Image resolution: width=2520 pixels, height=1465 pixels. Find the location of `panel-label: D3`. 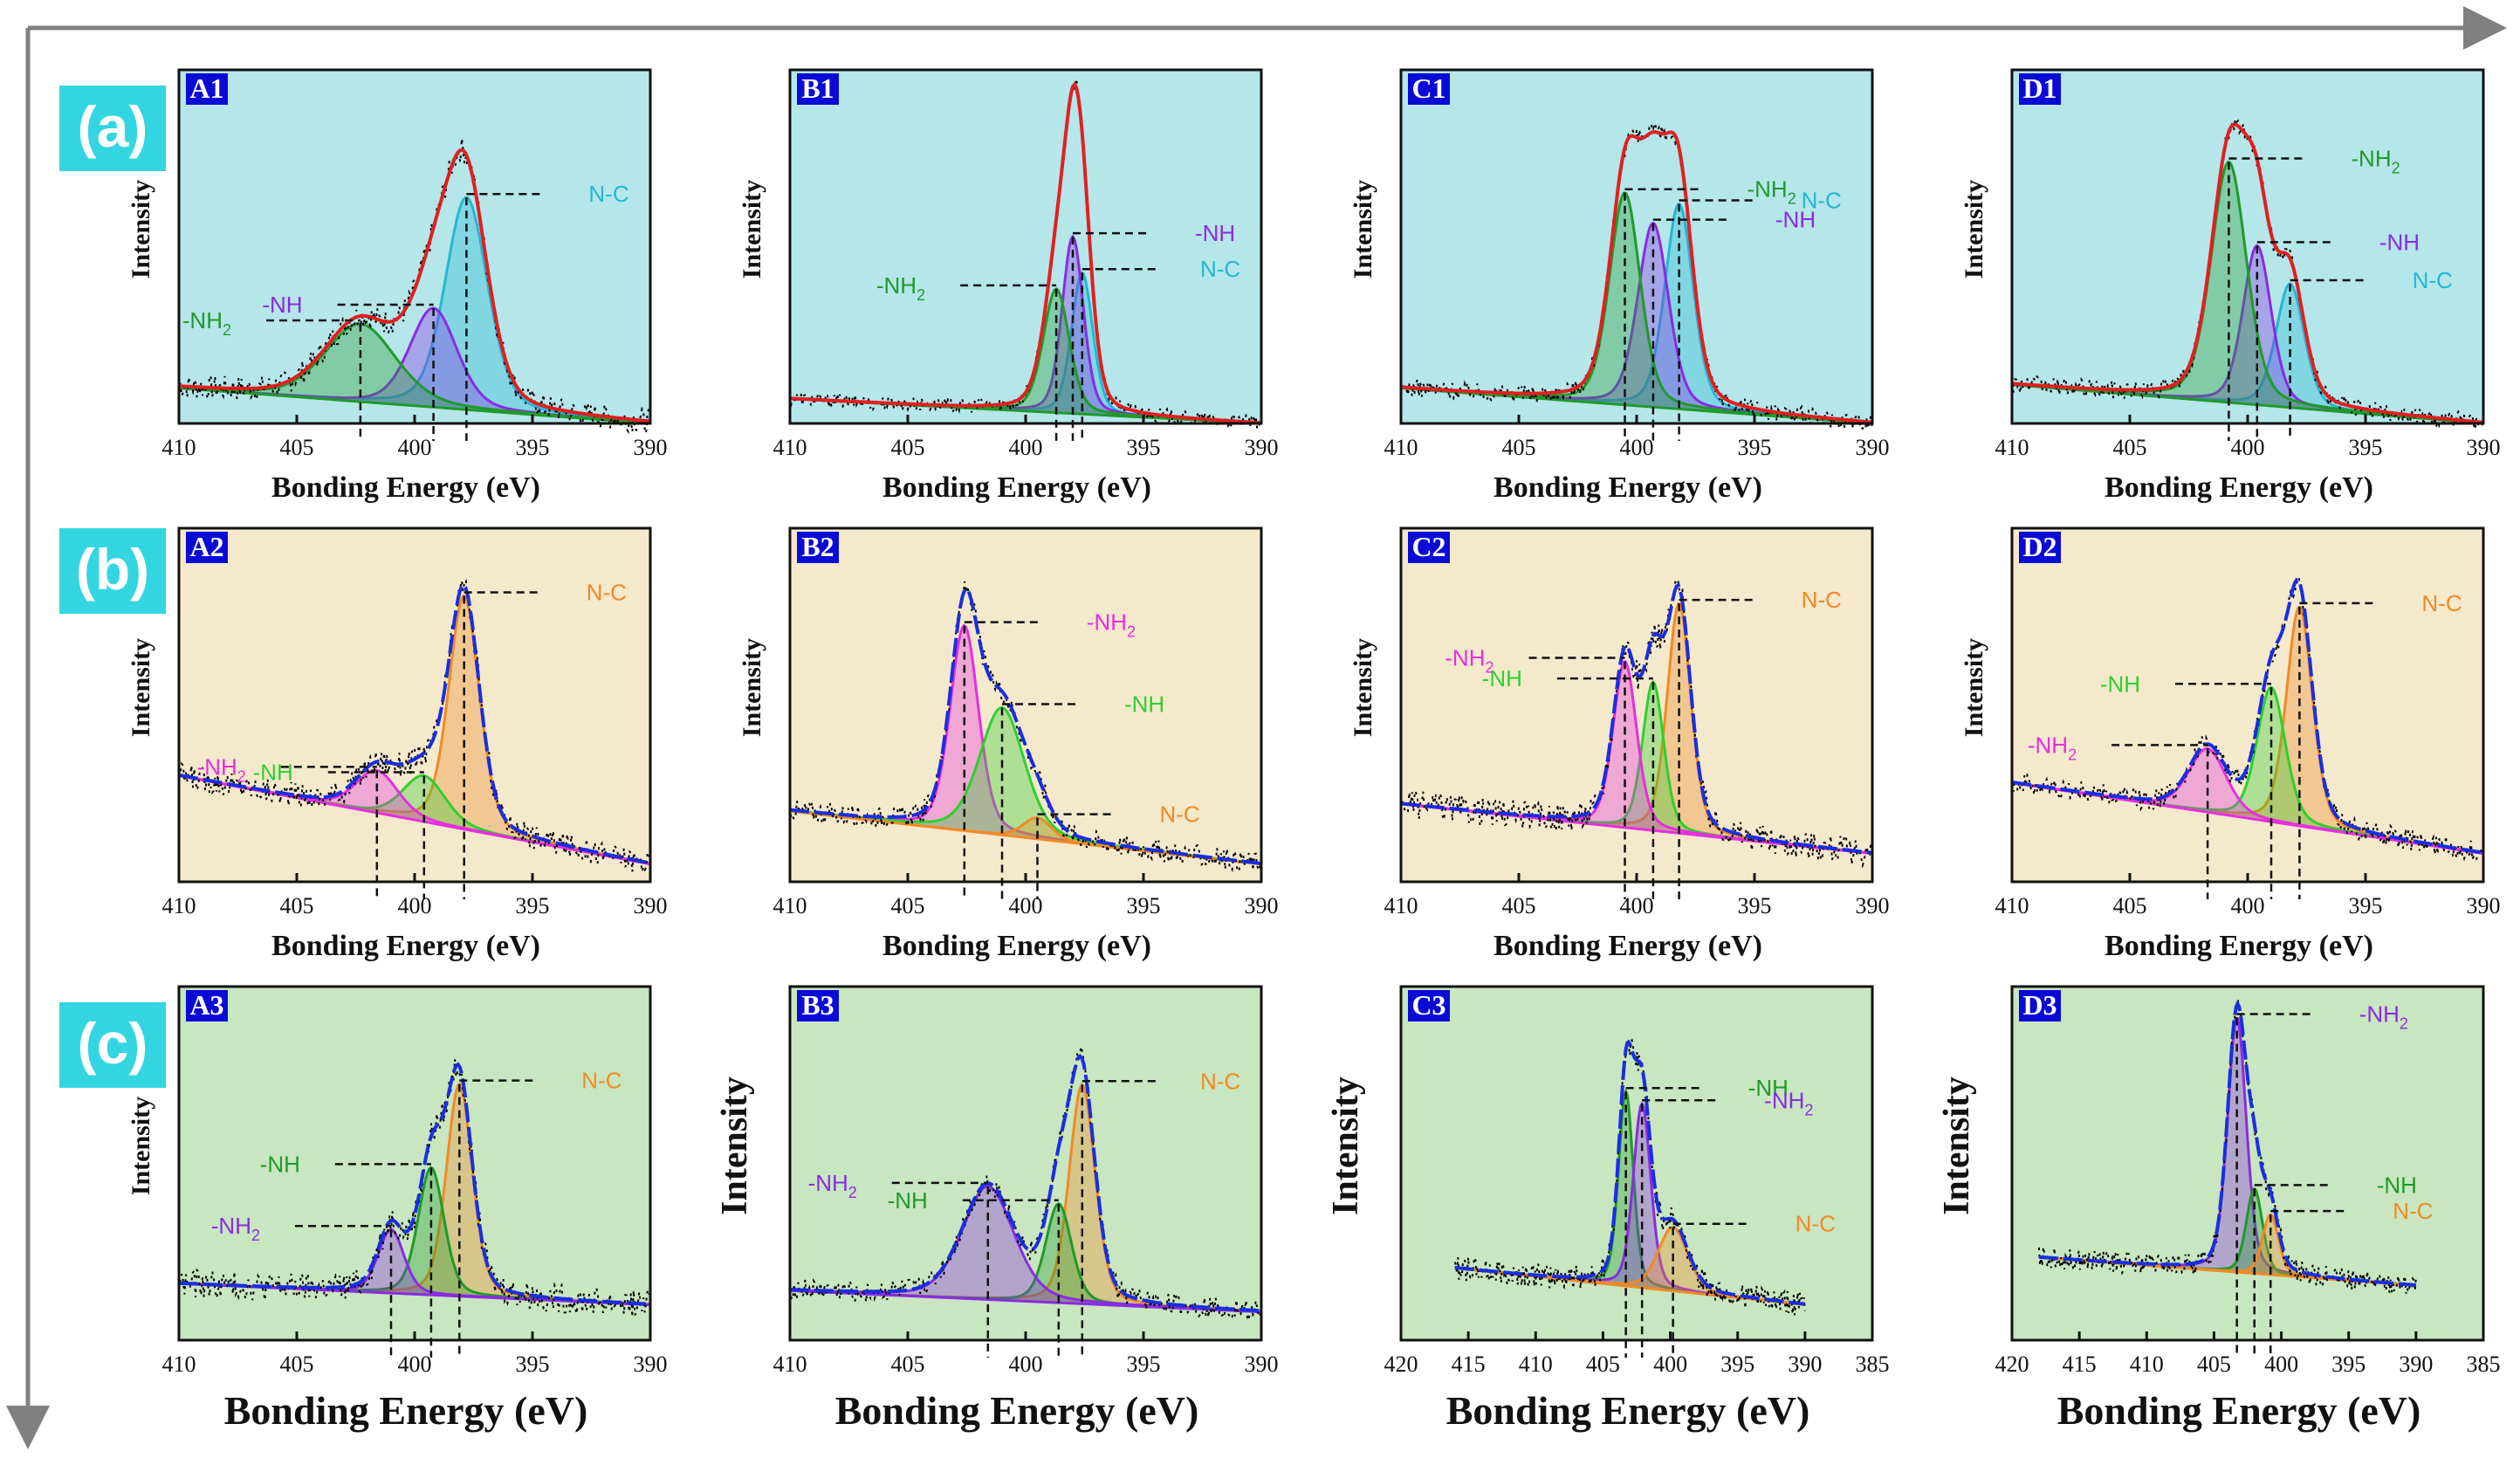

panel-label: D3 is located at coordinates (2040, 1005).